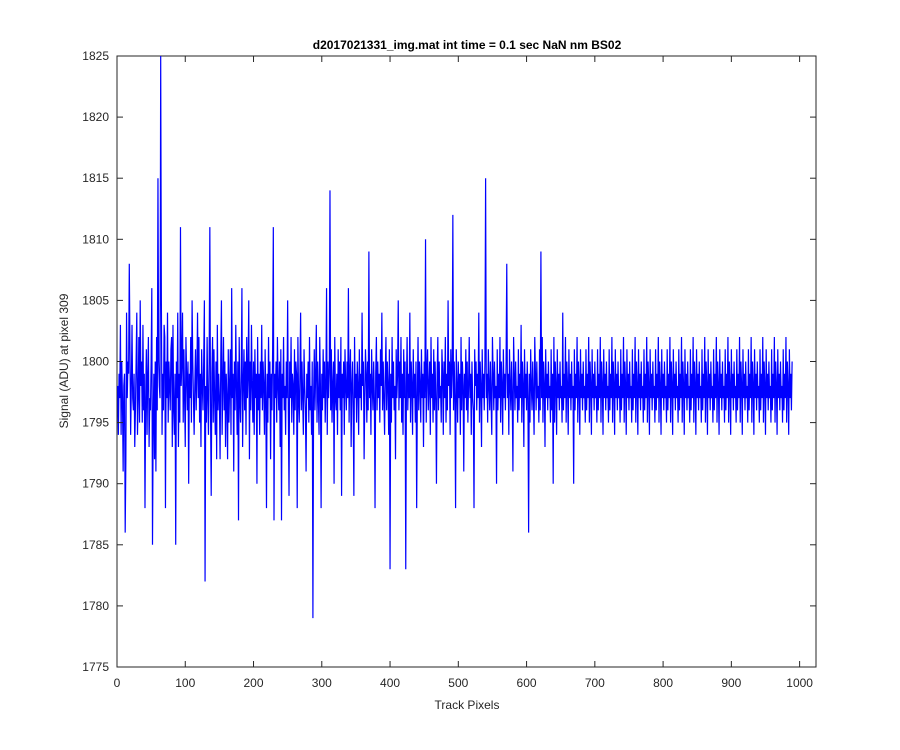 This screenshot has height=750, width=900. What do you see at coordinates (95, 56) in the screenshot?
I see `y-tick-label: 1825` at bounding box center [95, 56].